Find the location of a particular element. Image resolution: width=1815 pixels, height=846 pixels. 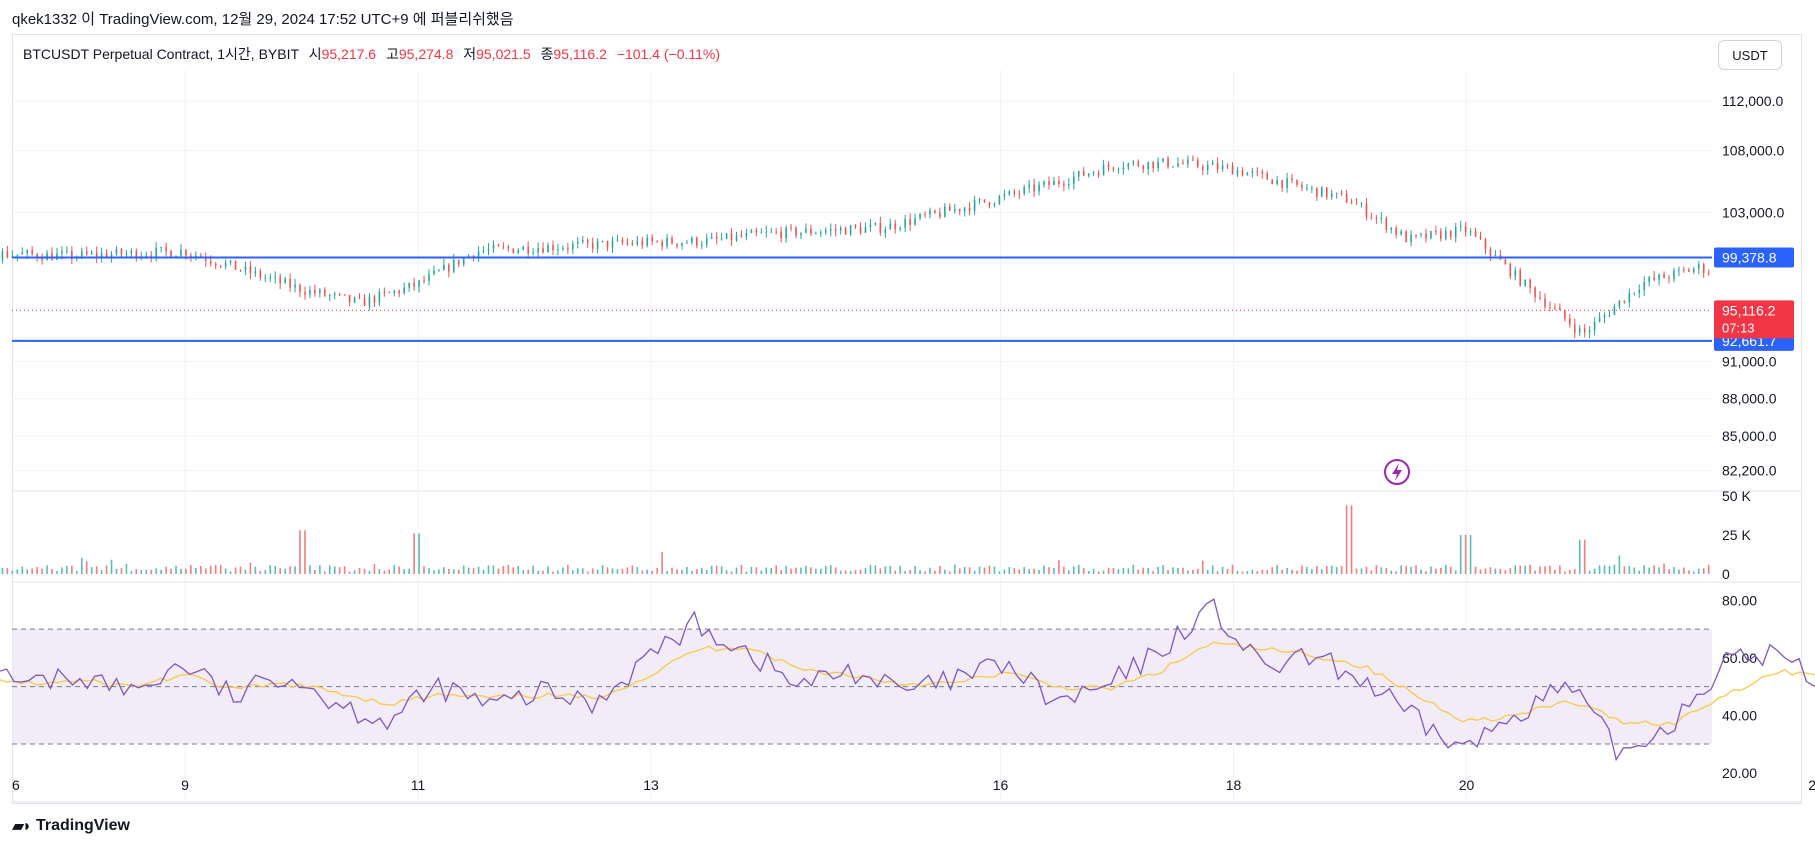

open-label: 시 is located at coordinates (315, 54).